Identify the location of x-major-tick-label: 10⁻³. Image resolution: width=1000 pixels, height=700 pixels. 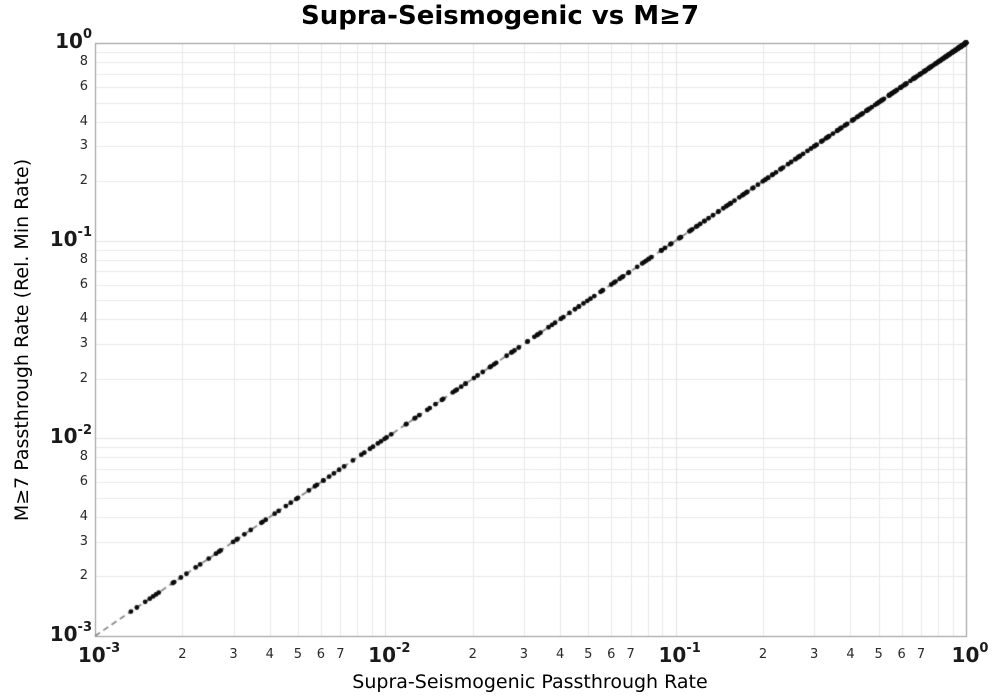
(99, 654).